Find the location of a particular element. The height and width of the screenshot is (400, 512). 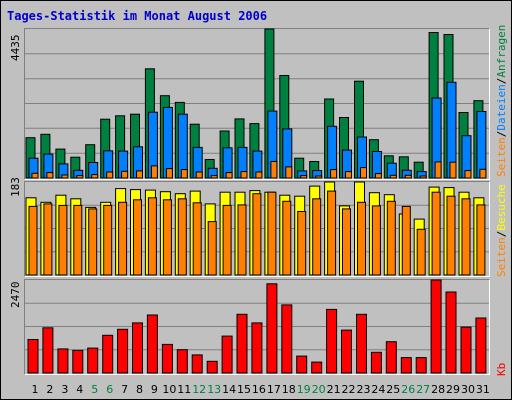

legend-seiten-top: Seiten is located at coordinates (501, 157).